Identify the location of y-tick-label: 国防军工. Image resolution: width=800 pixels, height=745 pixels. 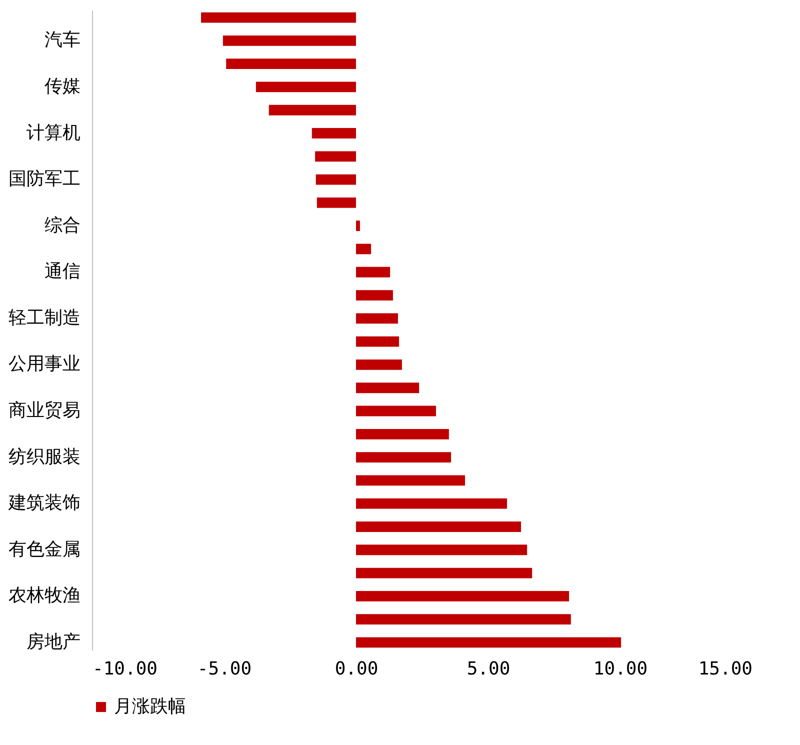
(44, 179).